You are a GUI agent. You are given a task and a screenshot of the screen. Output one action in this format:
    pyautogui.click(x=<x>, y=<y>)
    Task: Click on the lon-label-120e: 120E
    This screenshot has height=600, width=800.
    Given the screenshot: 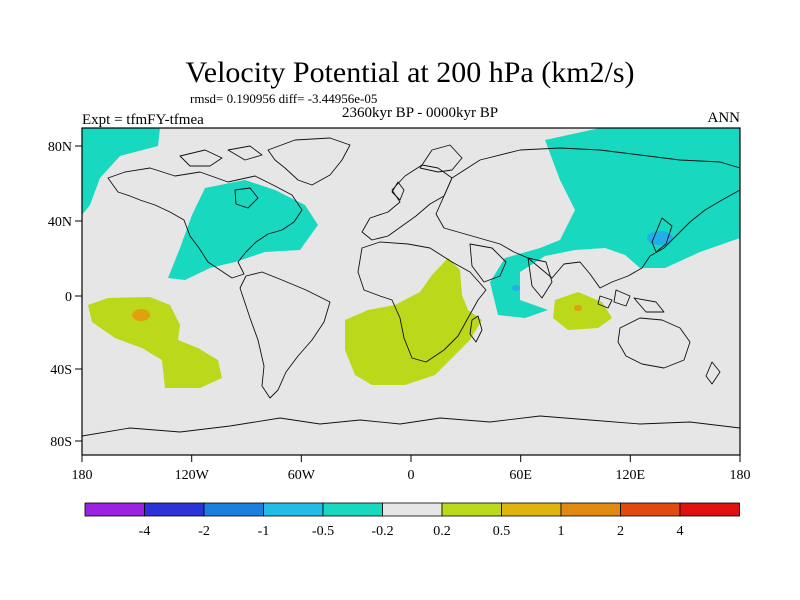 What is the action you would take?
    pyautogui.click(x=631, y=475)
    